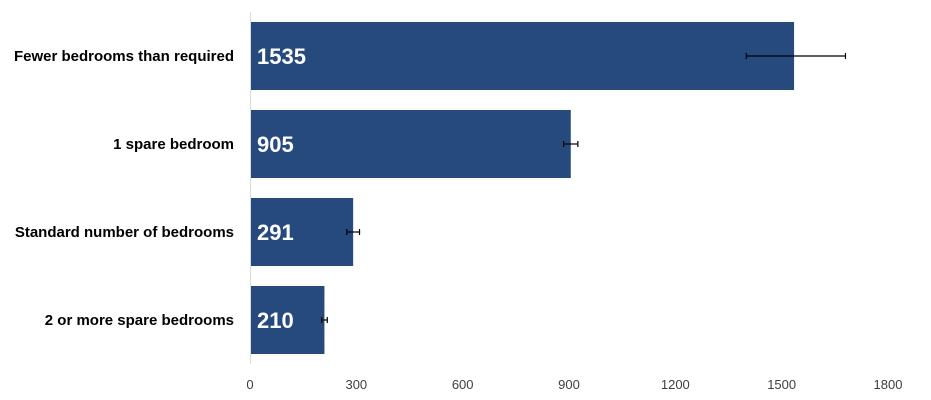 The width and height of the screenshot is (931, 400). What do you see at coordinates (569, 384) in the screenshot?
I see `x-tick-label-3: 900` at bounding box center [569, 384].